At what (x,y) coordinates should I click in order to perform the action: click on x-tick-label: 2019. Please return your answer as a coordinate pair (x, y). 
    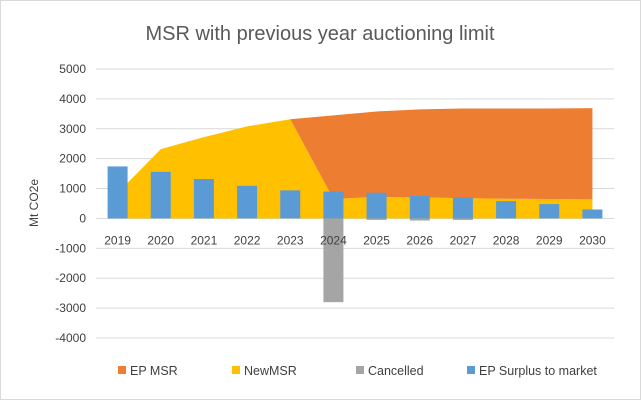
    Looking at the image, I should click on (117, 240).